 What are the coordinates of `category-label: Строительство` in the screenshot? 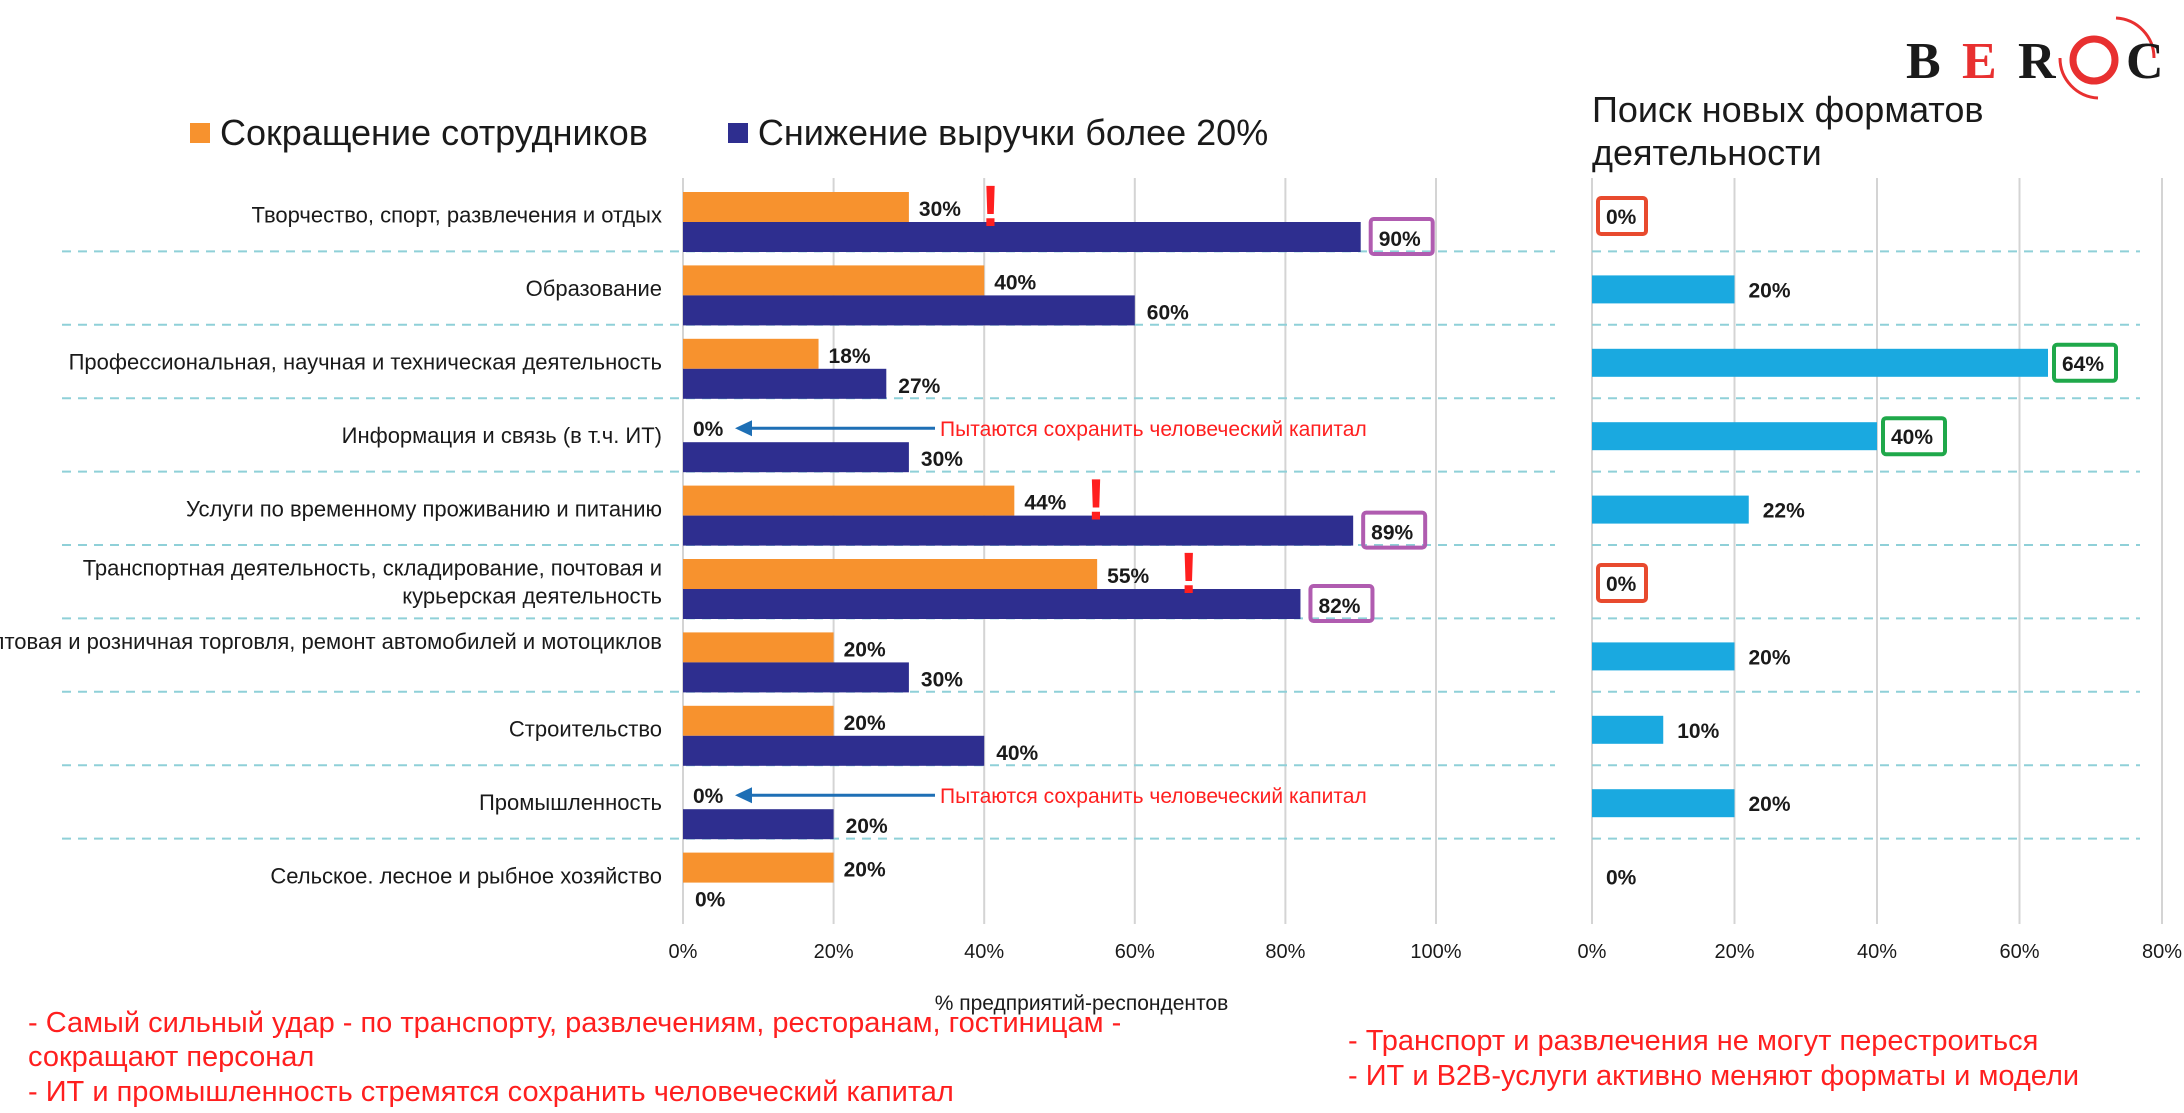 It's located at (585, 729).